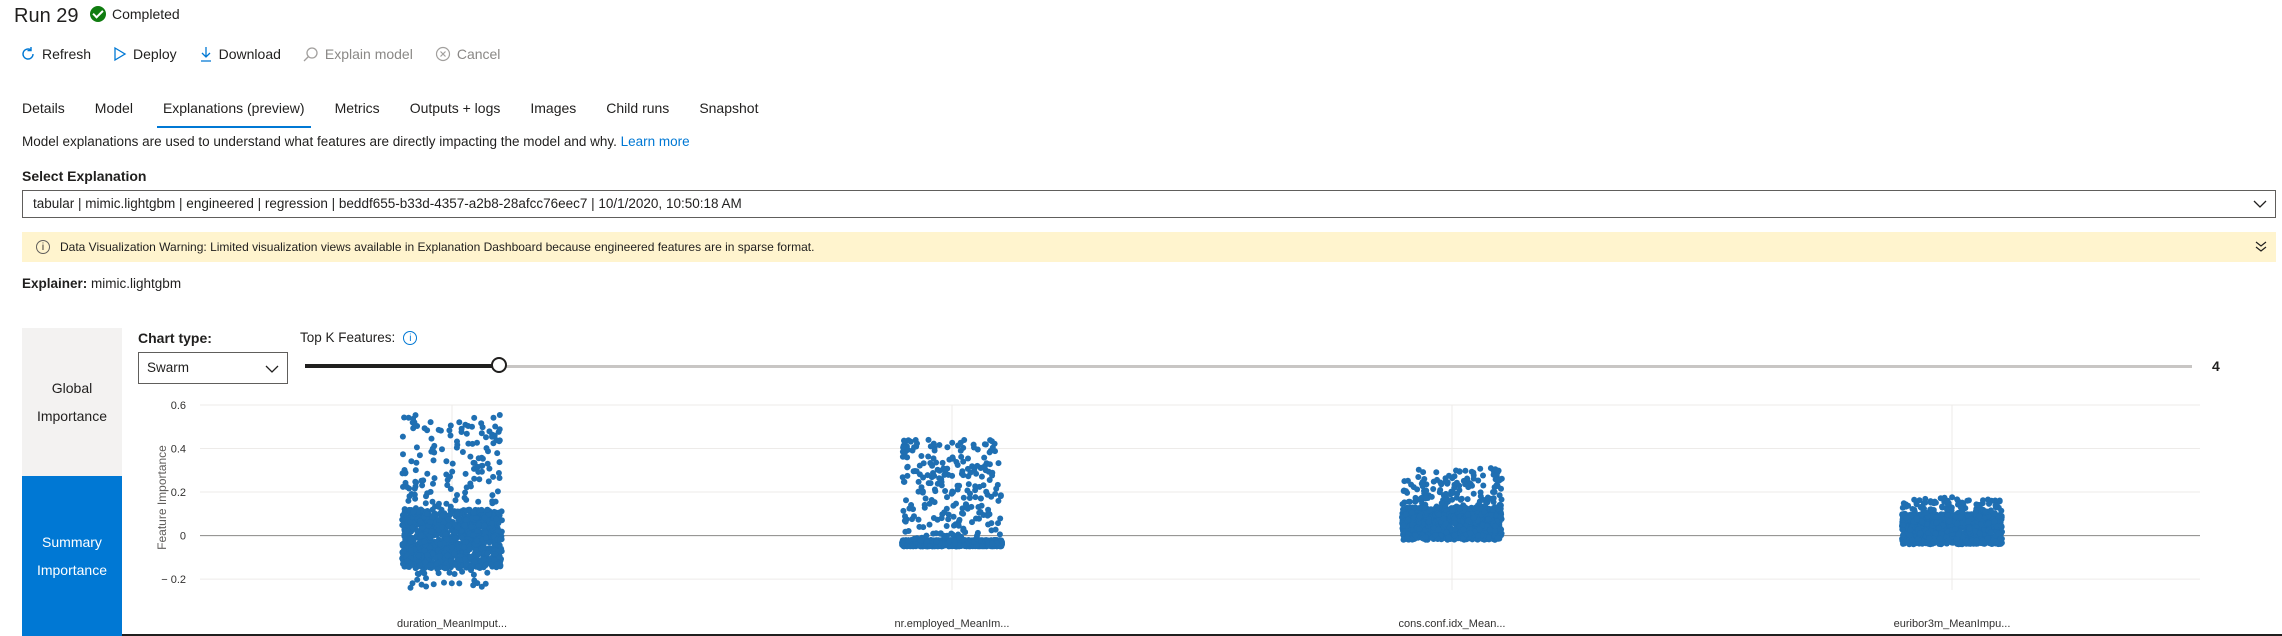  Describe the element at coordinates (1248, 366) in the screenshot. I see `top-k-slider-track` at that location.